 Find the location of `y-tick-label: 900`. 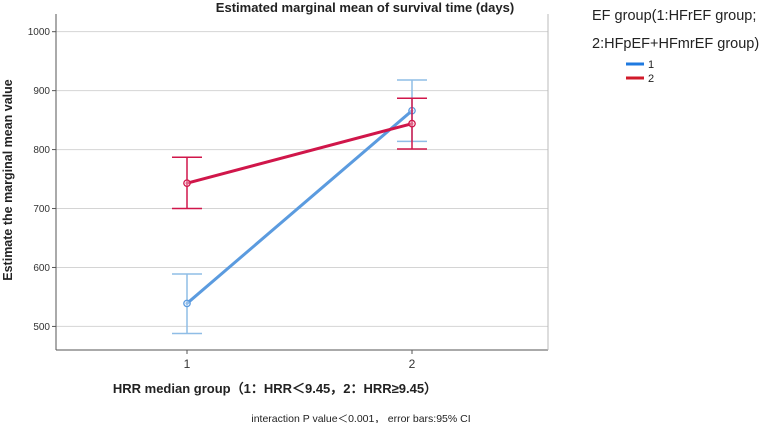

y-tick-label: 900 is located at coordinates (41, 91).